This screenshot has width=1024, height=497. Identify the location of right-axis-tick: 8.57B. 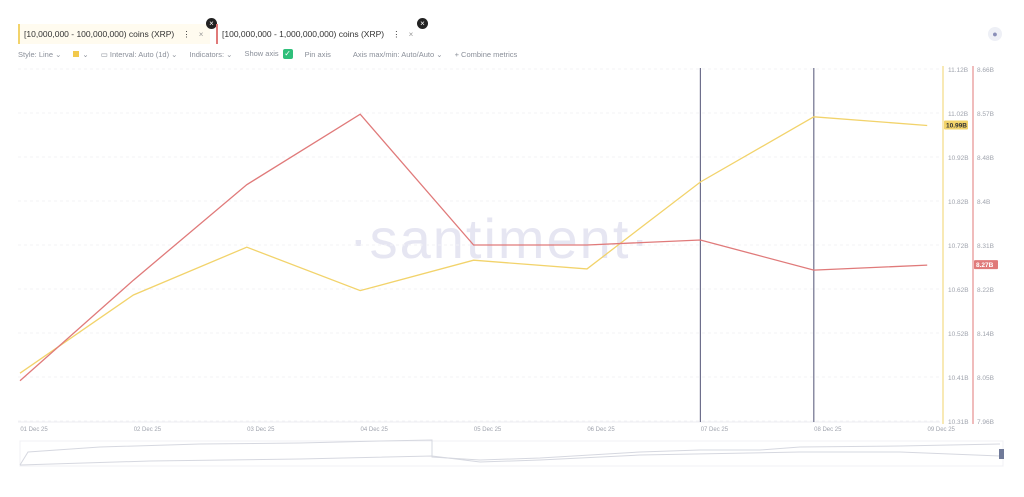
(985, 114).